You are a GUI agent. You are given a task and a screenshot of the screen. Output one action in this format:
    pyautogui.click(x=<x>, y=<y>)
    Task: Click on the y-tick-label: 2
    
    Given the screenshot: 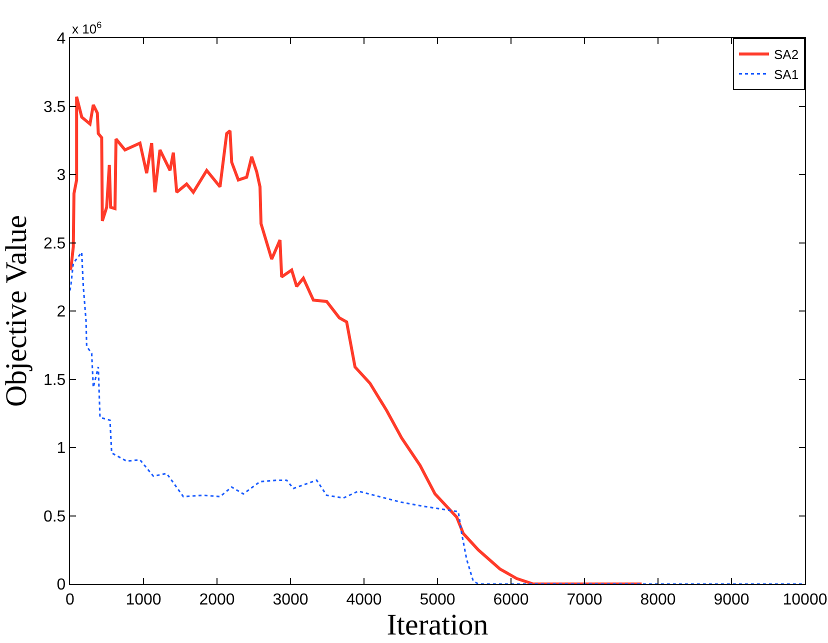 What is the action you would take?
    pyautogui.click(x=61, y=312)
    